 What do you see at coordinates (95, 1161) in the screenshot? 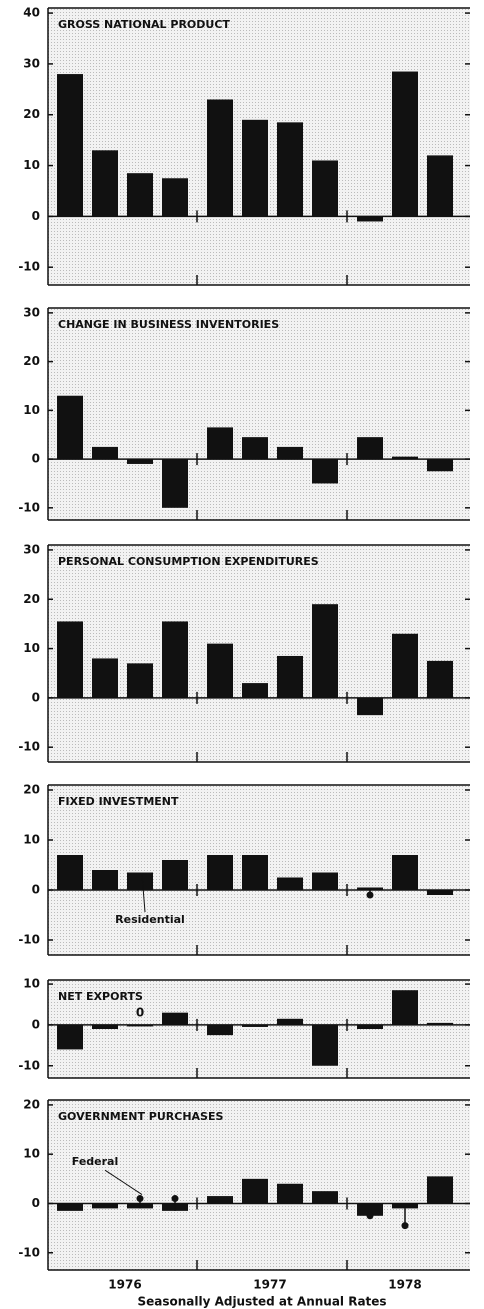
I see `annotation: Federal` at bounding box center [95, 1161].